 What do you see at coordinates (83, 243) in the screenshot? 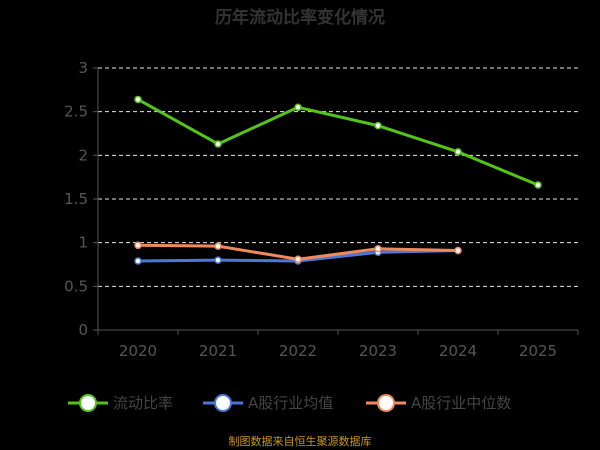
I see `y-tick-label: 1` at bounding box center [83, 243].